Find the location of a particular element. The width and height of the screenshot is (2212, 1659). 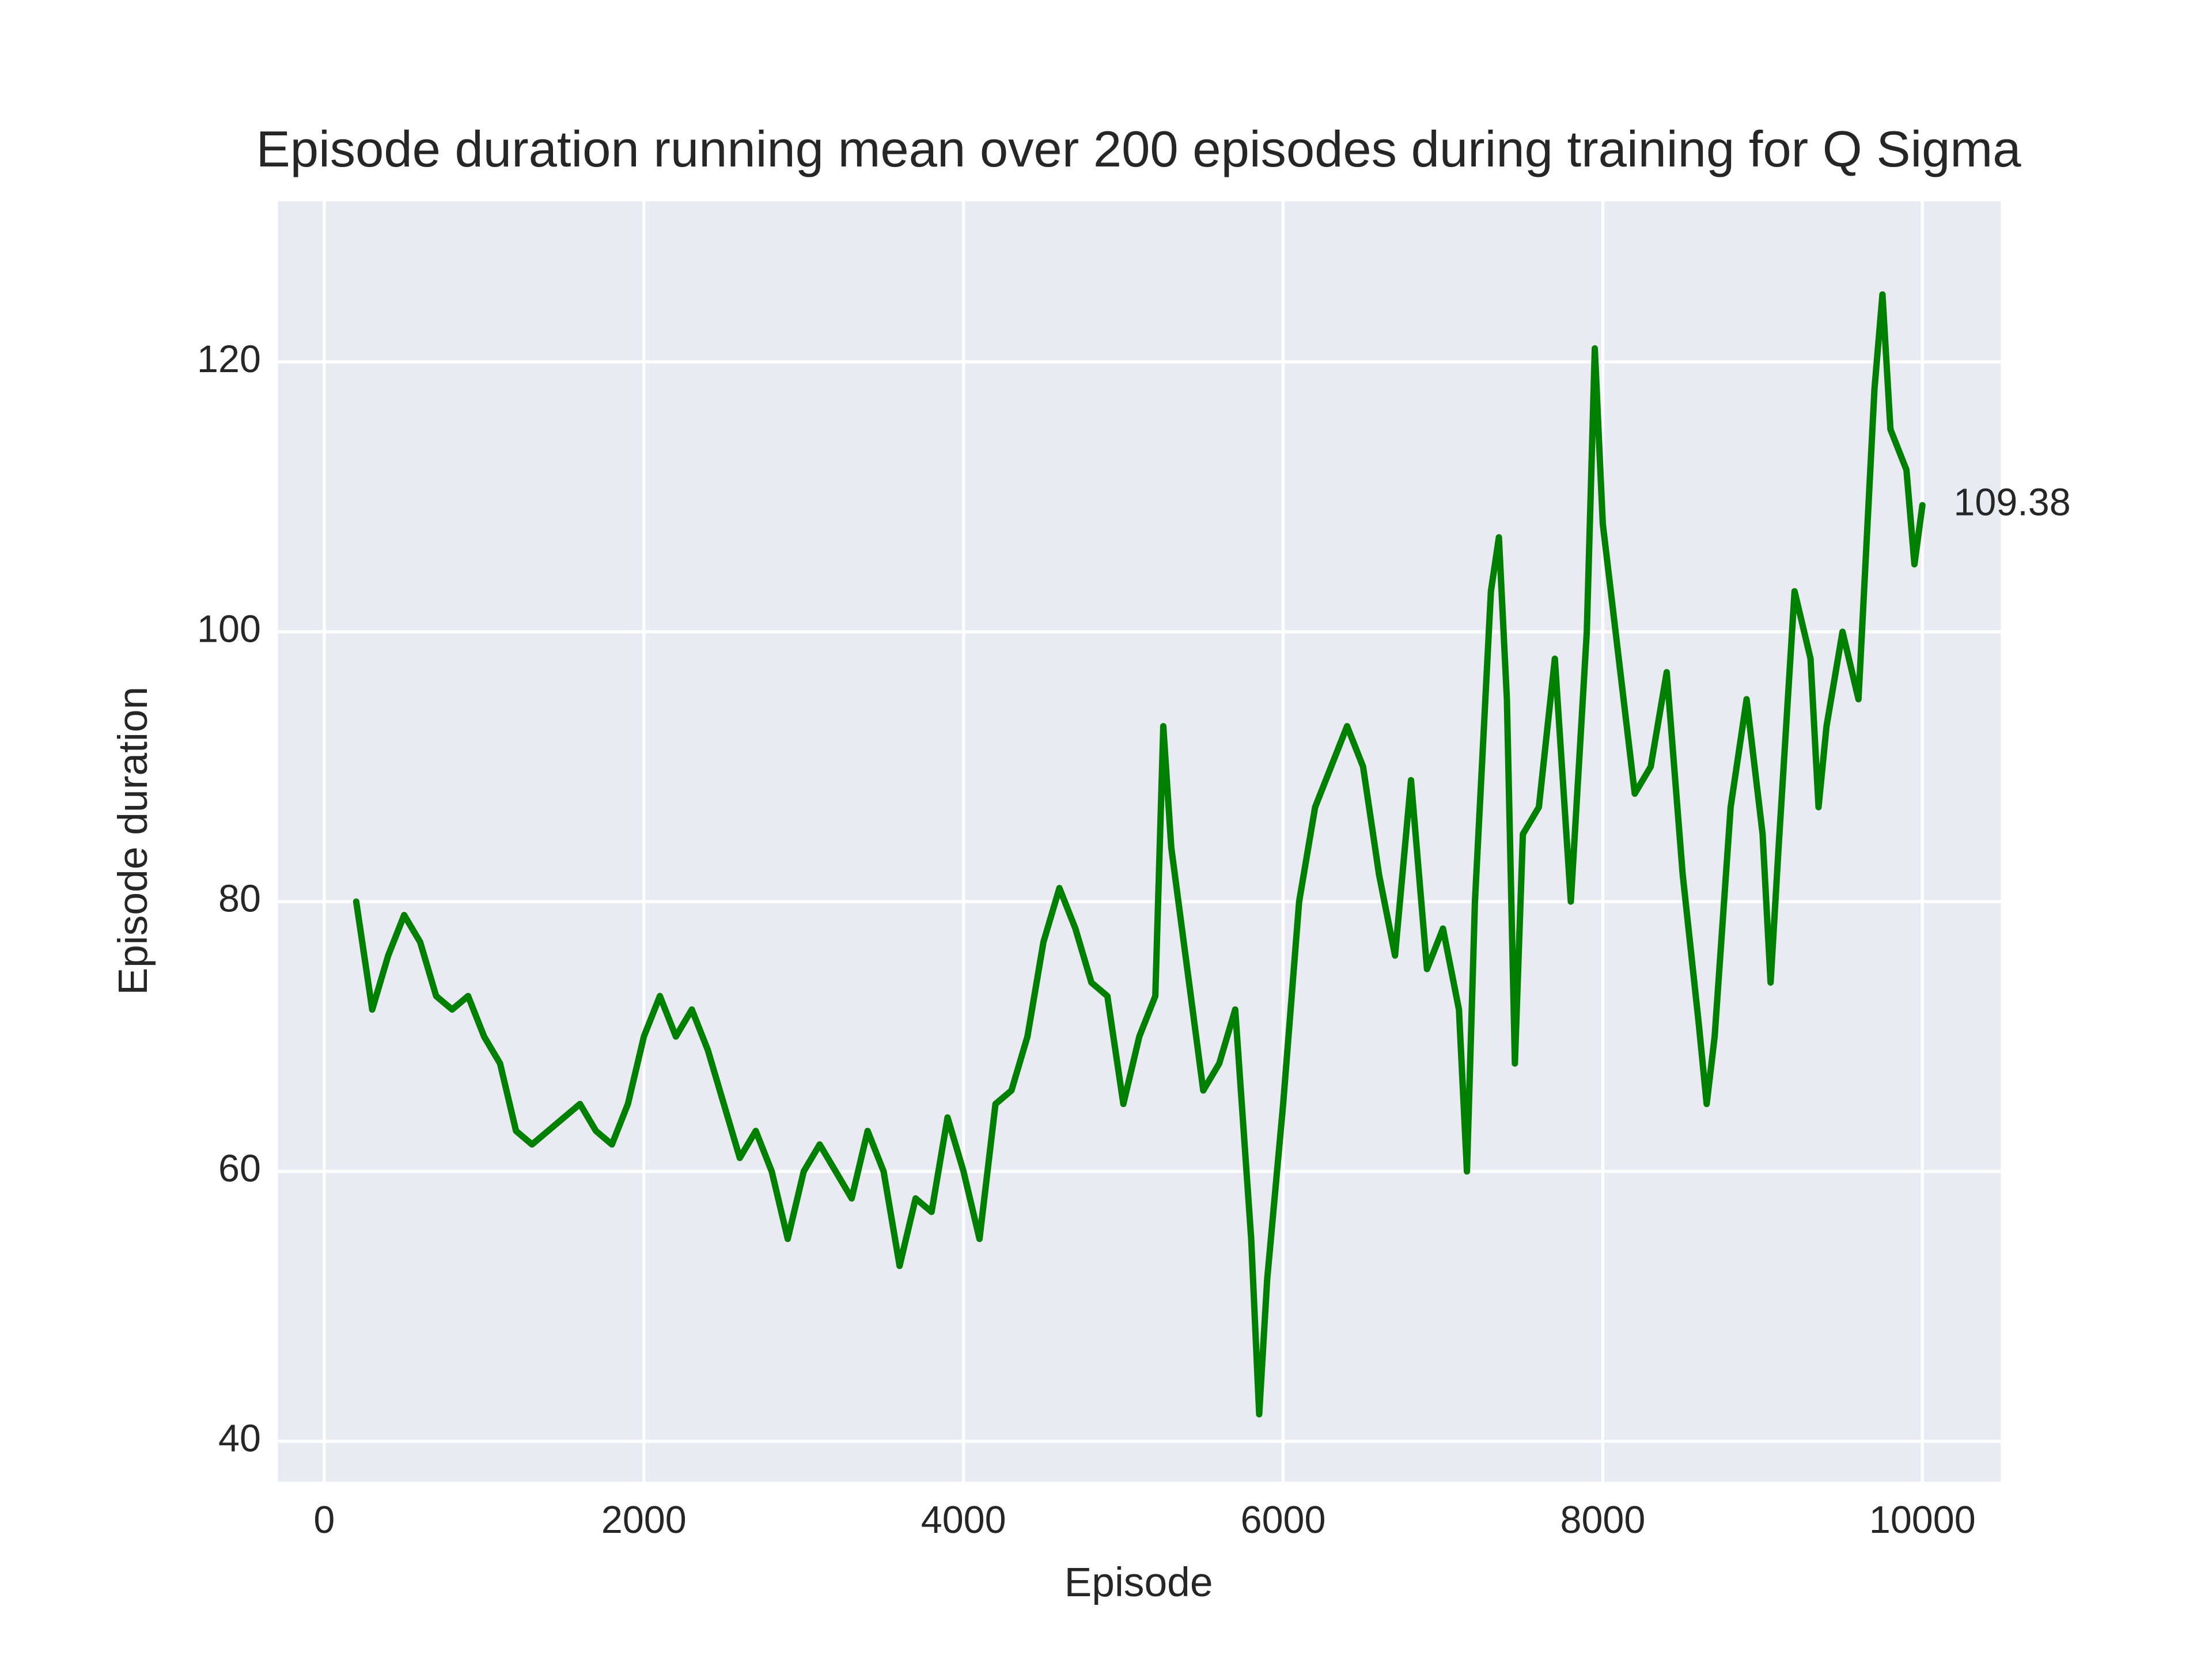

y-tick-label: 40 is located at coordinates (239, 1439).